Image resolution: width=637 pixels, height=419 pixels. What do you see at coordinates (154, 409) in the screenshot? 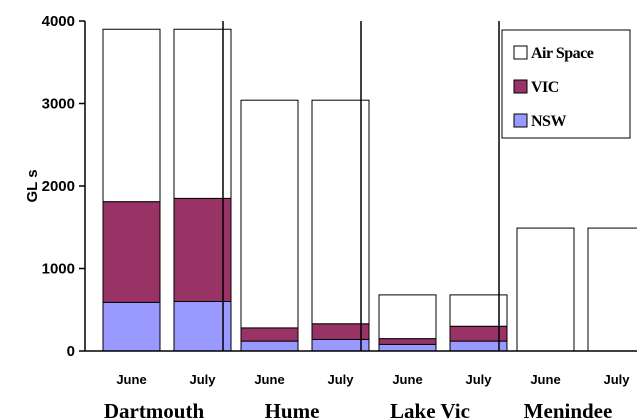
I see `group-label: Dartmouth` at bounding box center [154, 409].